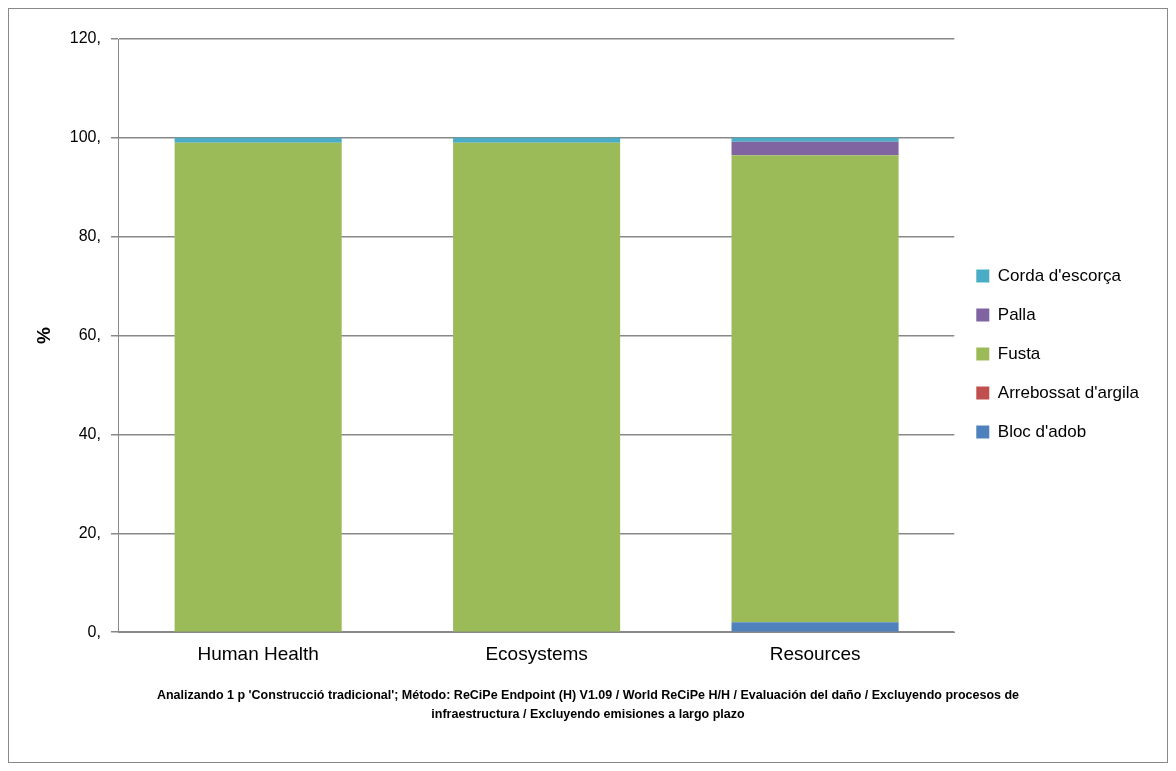 This screenshot has width=1176, height=771. What do you see at coordinates (815, 653) in the screenshot?
I see `x-tick-label: Resources` at bounding box center [815, 653].